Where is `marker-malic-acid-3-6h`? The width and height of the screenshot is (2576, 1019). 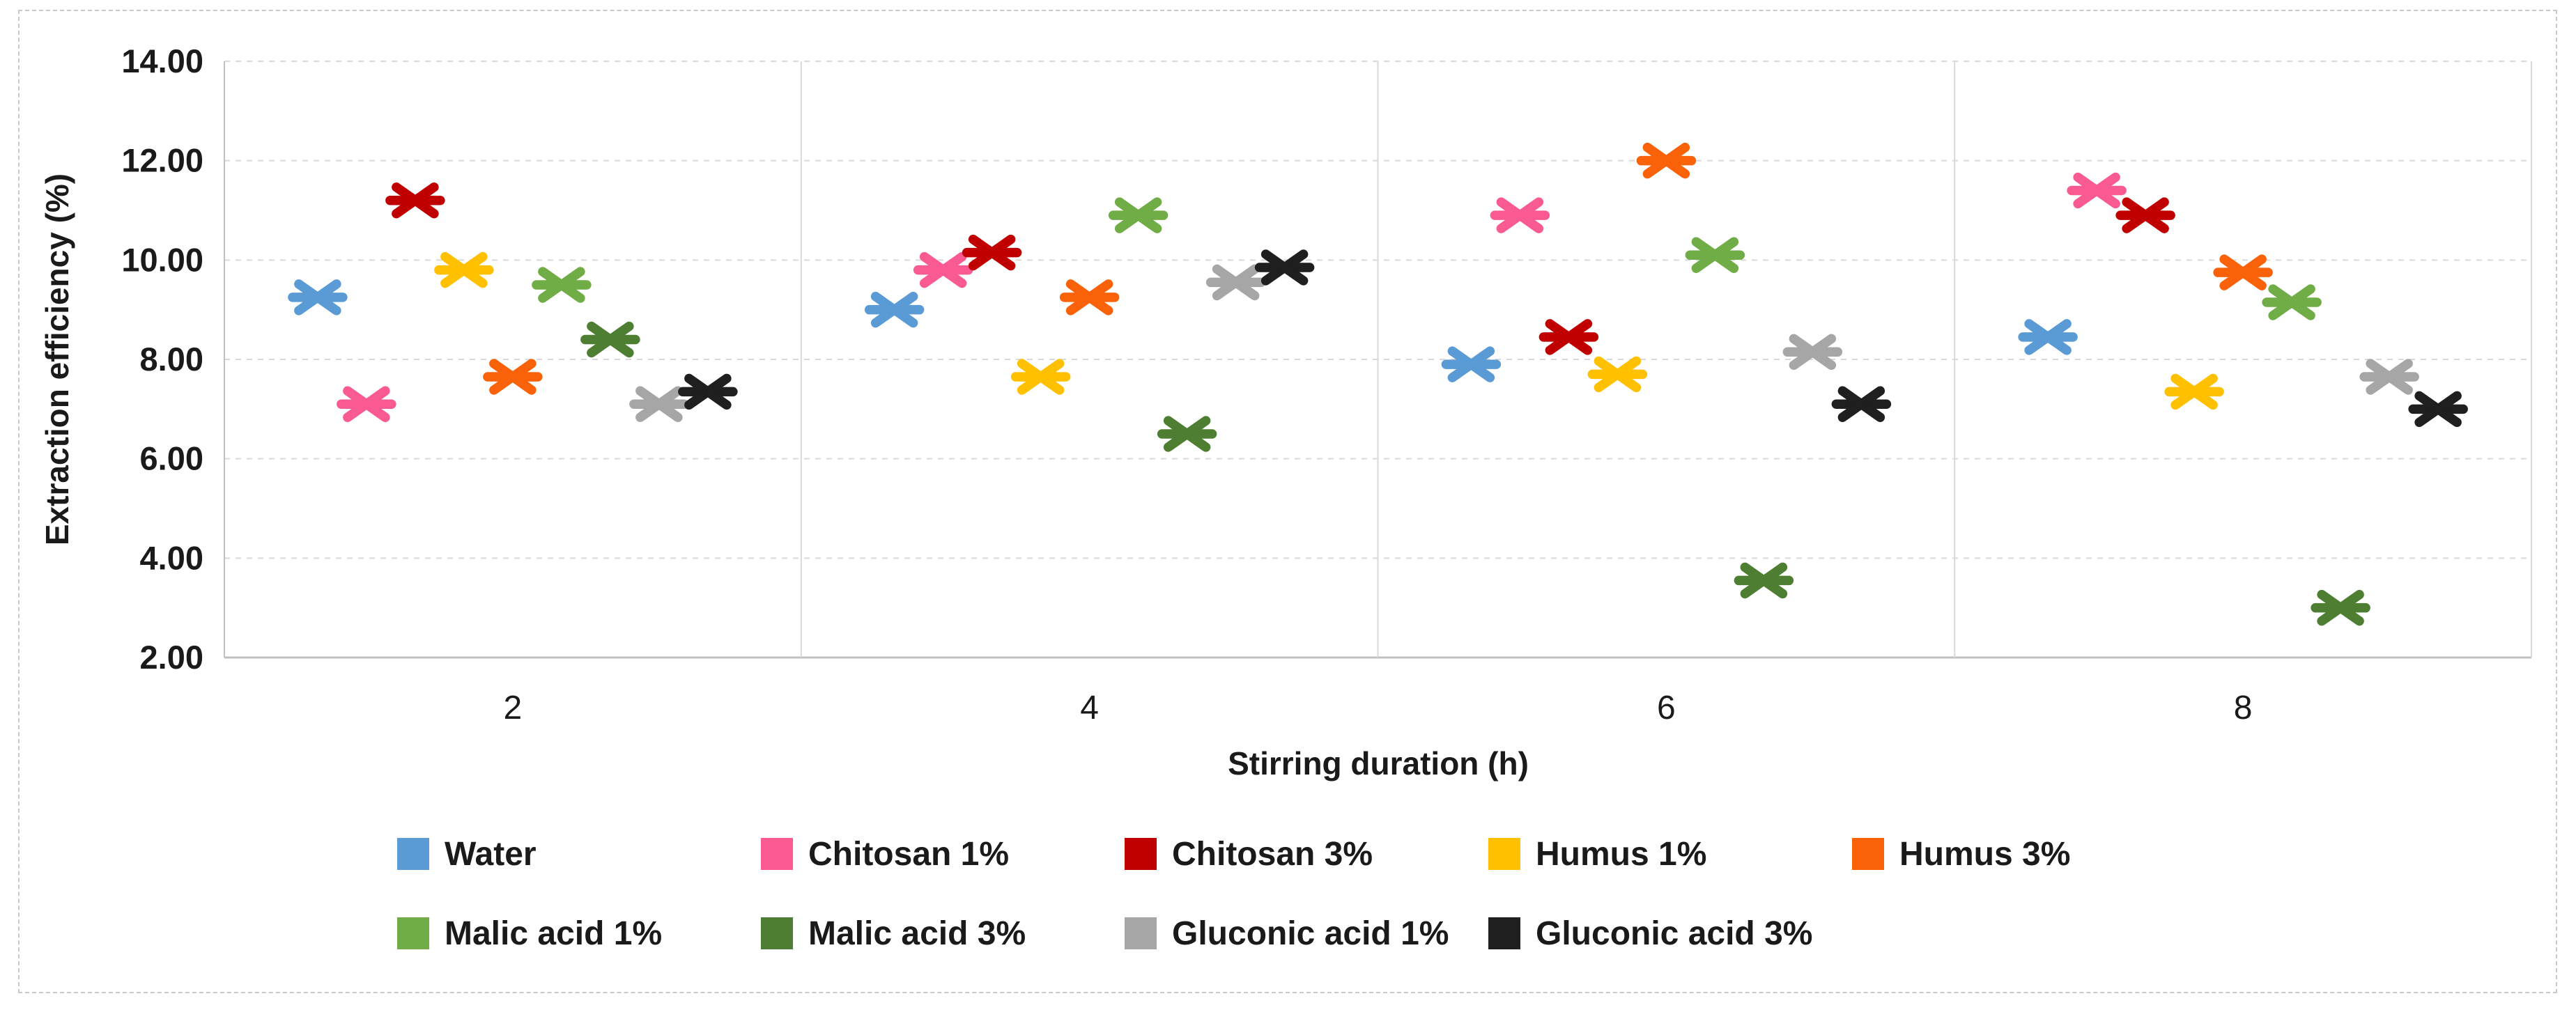 marker-malic-acid-3-6h is located at coordinates (1764, 581).